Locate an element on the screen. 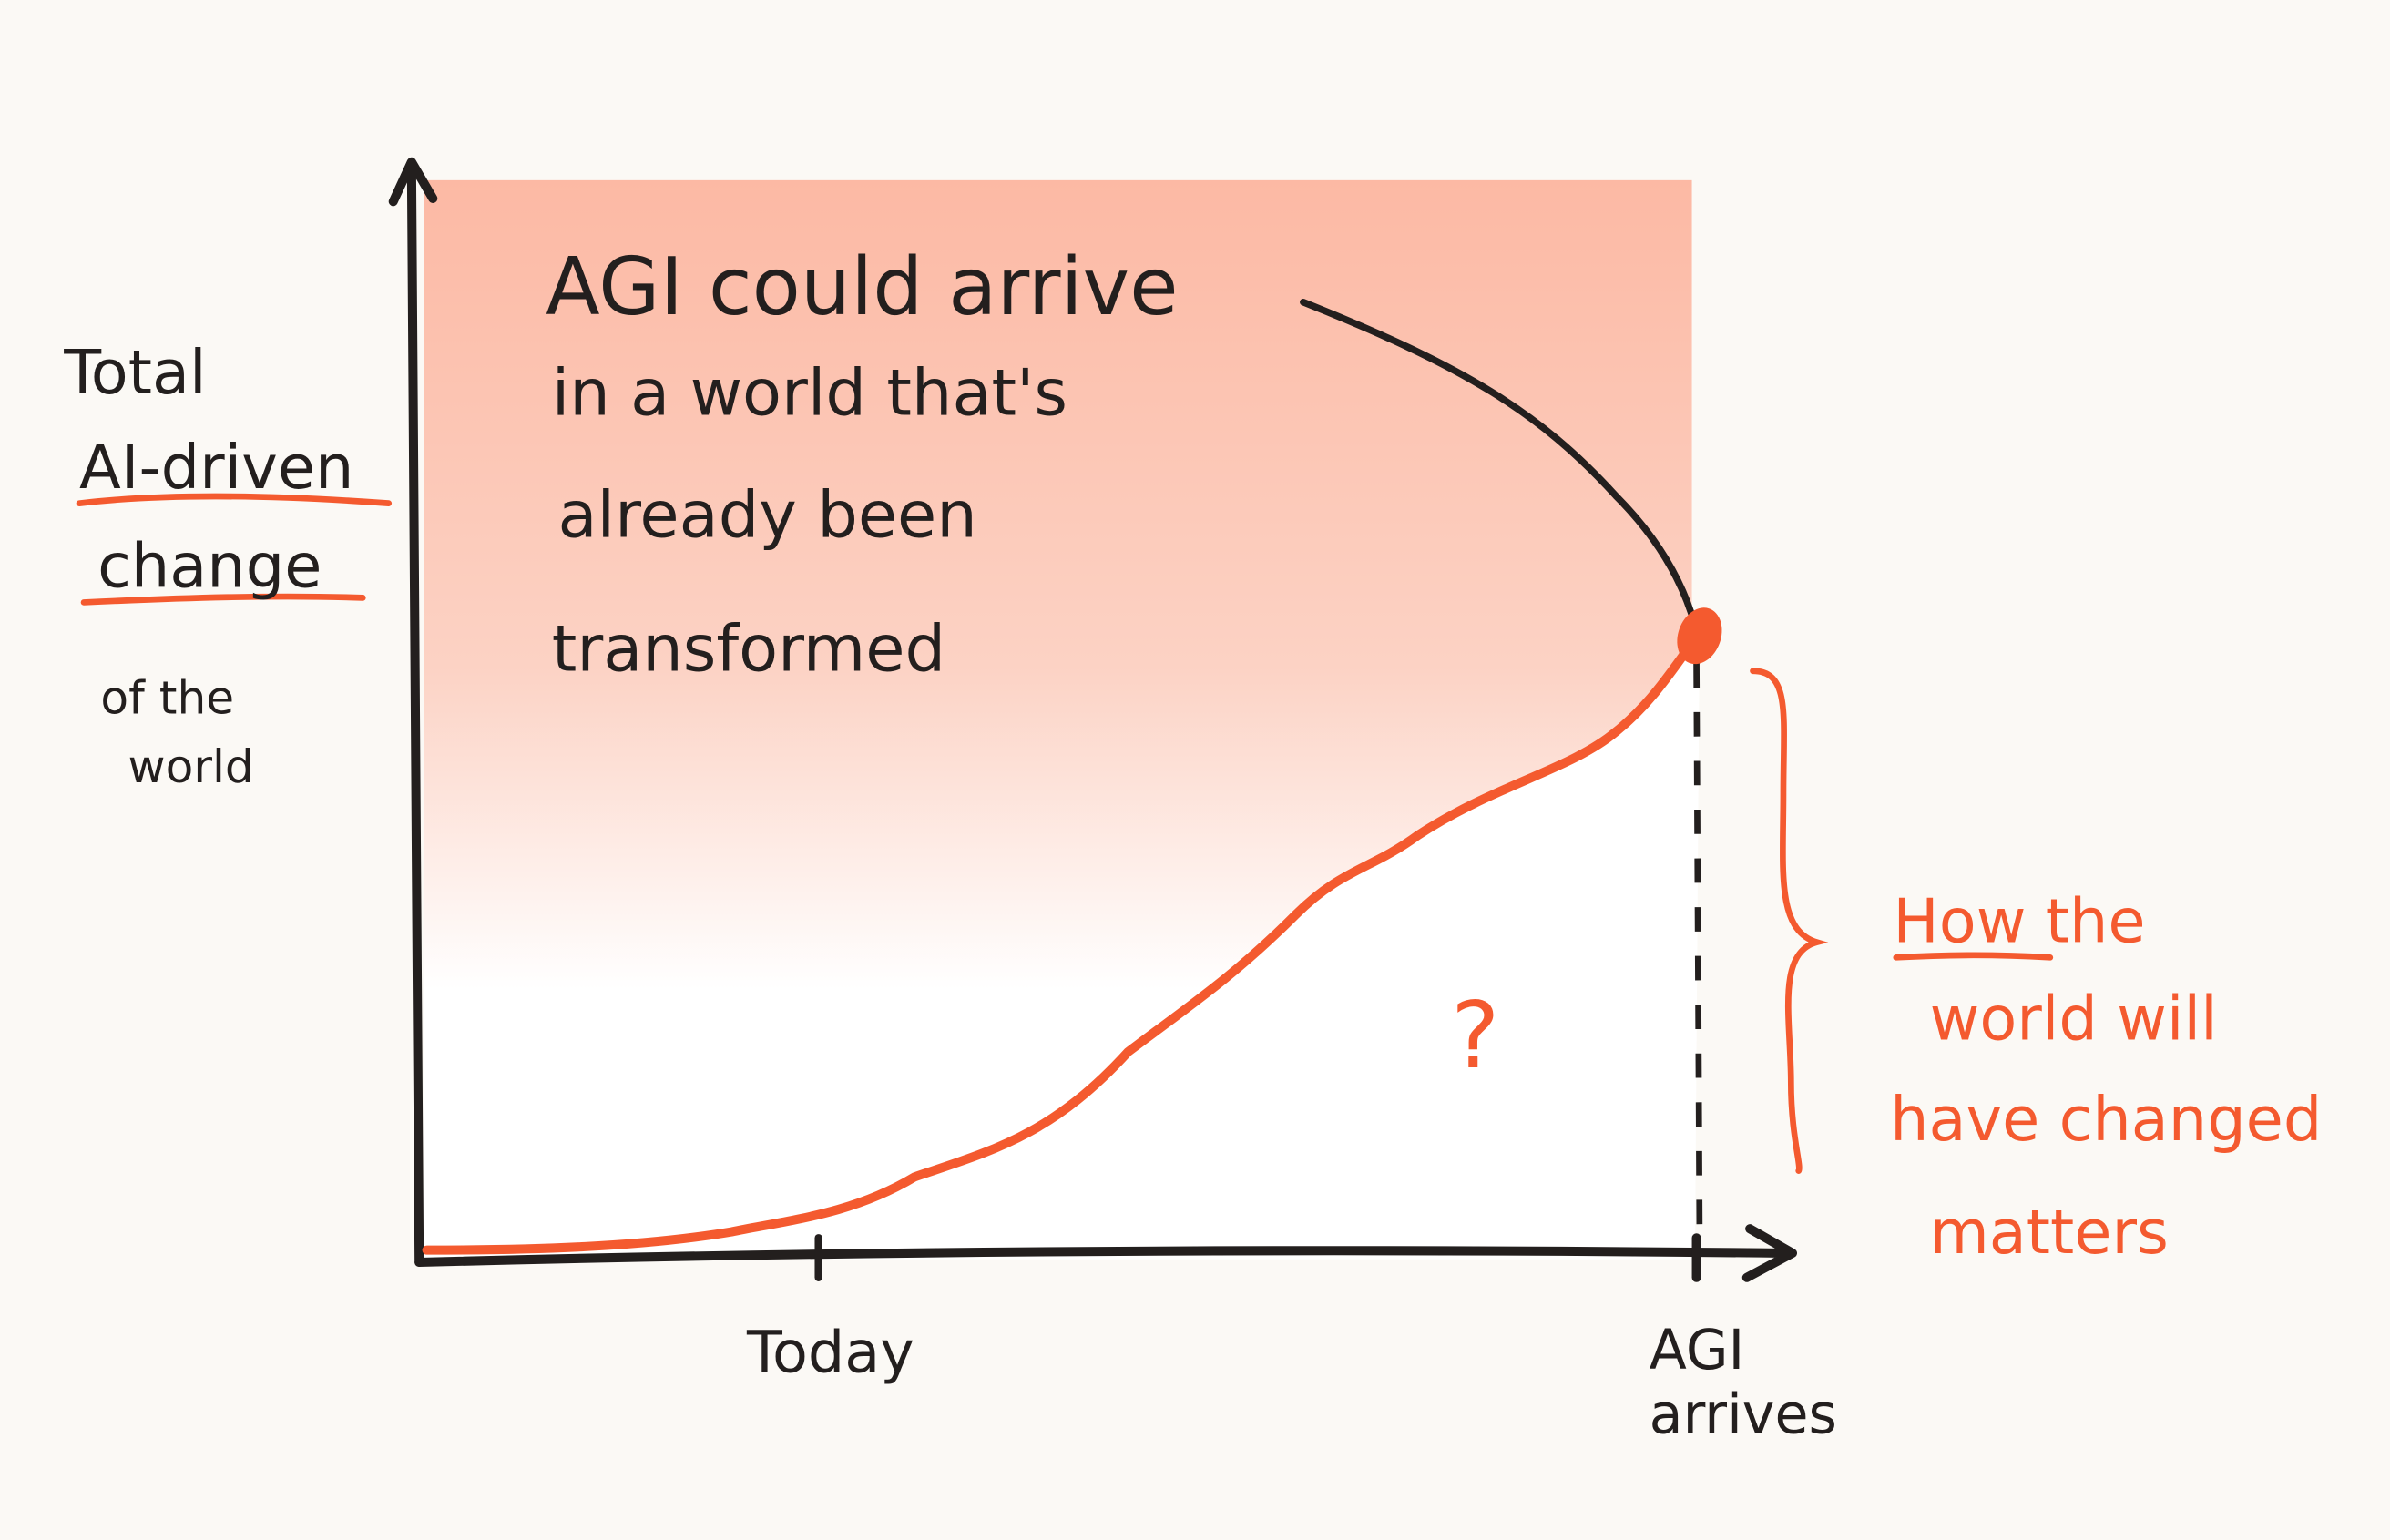 The height and width of the screenshot is (1540, 2390). x-label: AGI is located at coordinates (1697, 1350).